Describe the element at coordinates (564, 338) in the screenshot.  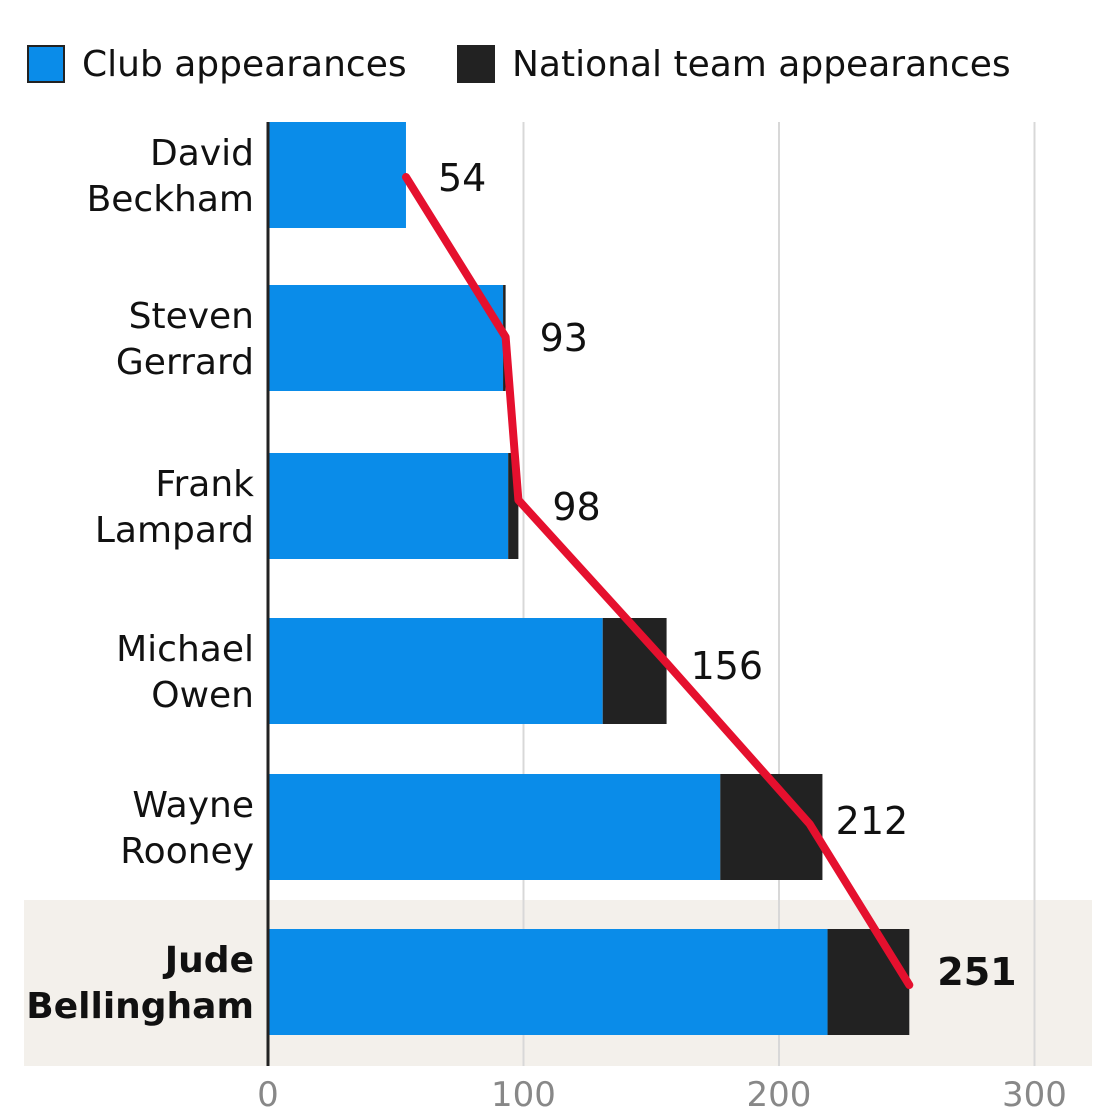
I see `total-label-2: 93` at that location.